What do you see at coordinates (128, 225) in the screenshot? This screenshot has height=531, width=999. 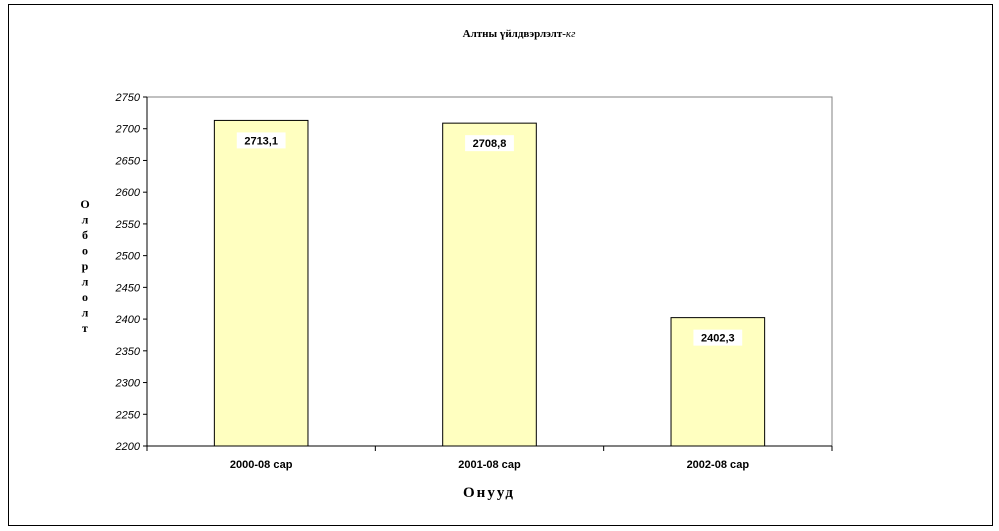 I see `y-tick-label: 2550` at bounding box center [128, 225].